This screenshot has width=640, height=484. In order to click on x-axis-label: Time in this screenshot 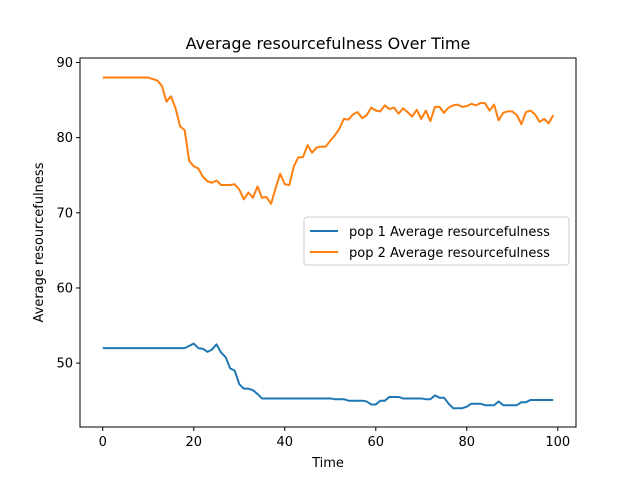, I will do `click(327, 463)`.